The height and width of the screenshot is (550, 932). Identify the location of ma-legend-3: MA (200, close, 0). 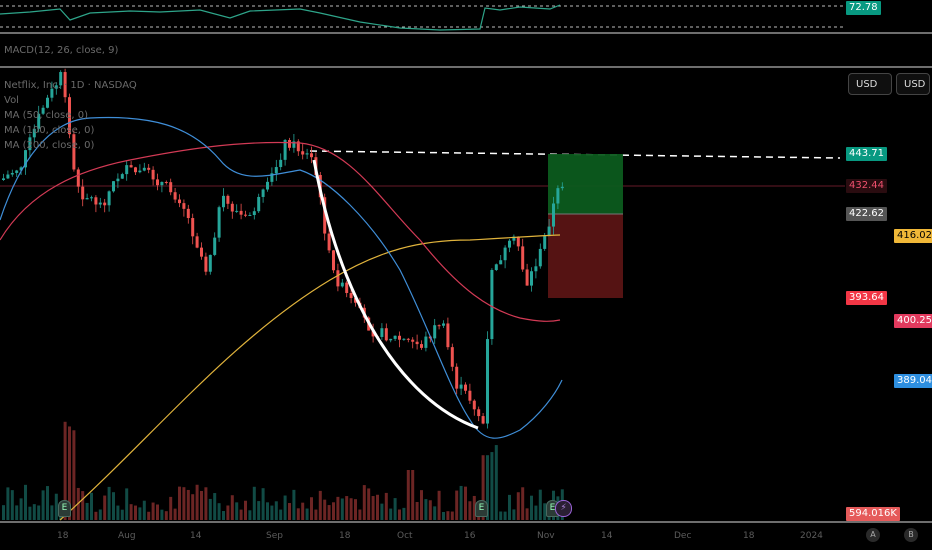
(49, 145).